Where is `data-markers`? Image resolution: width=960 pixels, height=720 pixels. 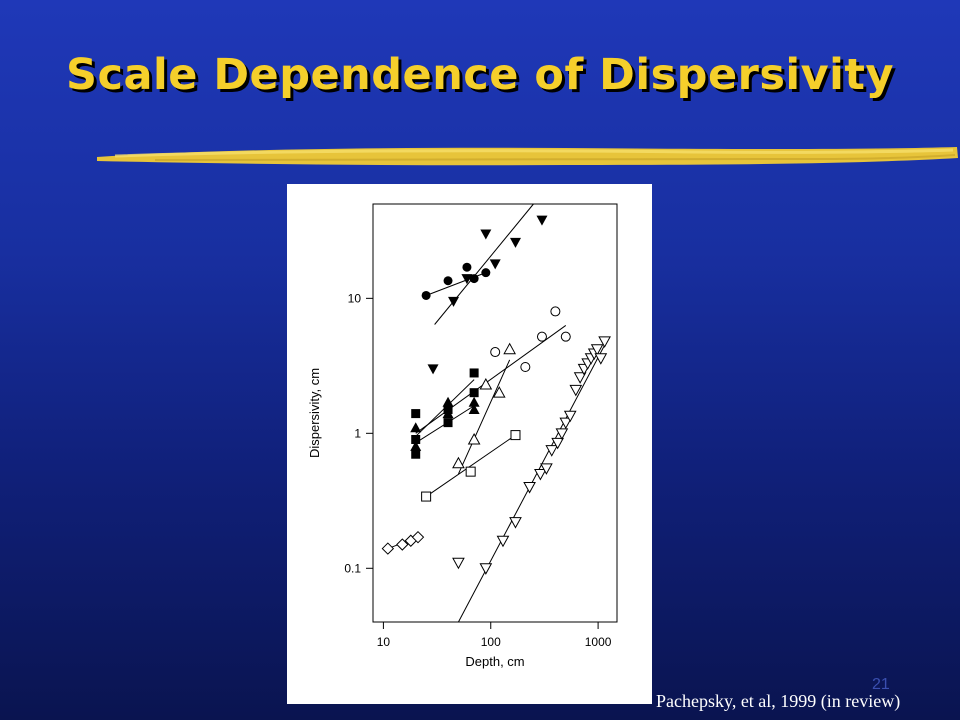
data-markers is located at coordinates (496, 395).